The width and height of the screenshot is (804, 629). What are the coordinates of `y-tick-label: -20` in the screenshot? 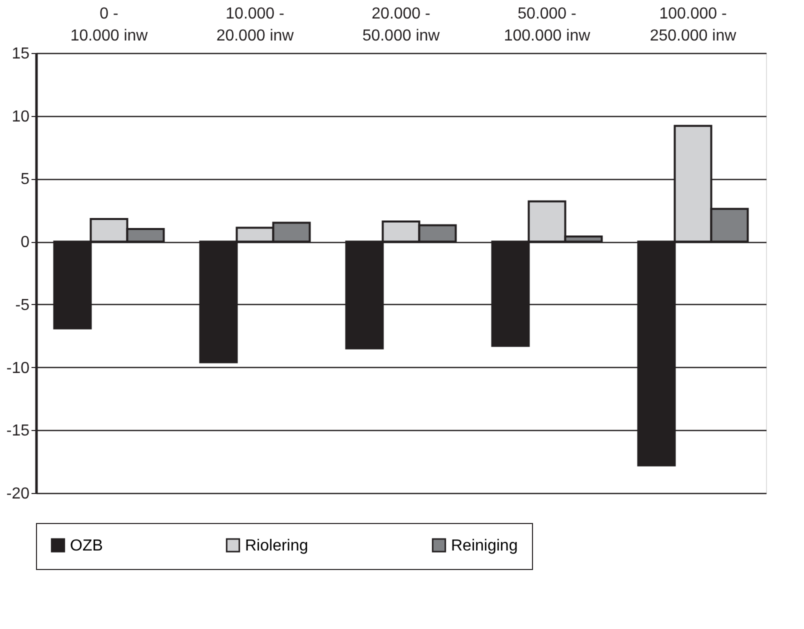 It's located at (18, 494).